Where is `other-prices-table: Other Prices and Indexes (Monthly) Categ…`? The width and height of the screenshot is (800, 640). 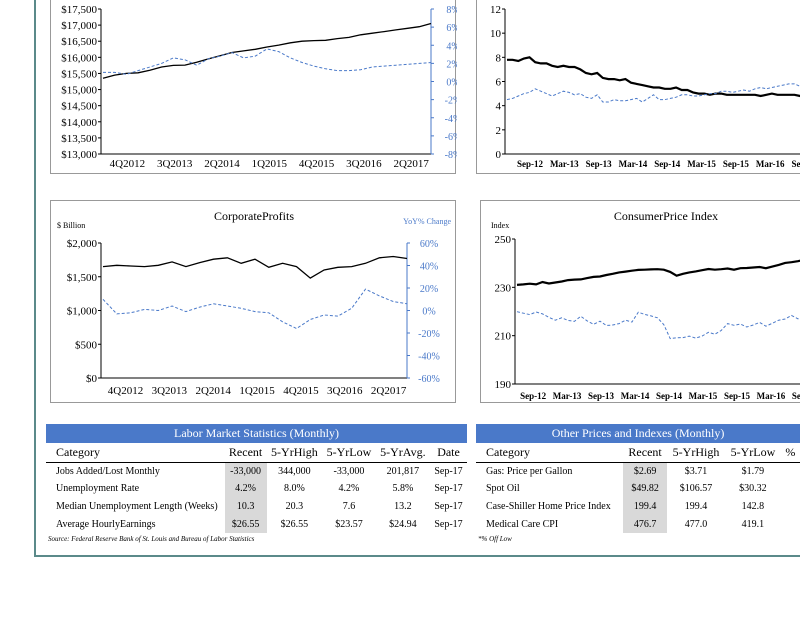 other-prices-table: Other Prices and Indexes (Monthly) Categ… is located at coordinates (638, 478).